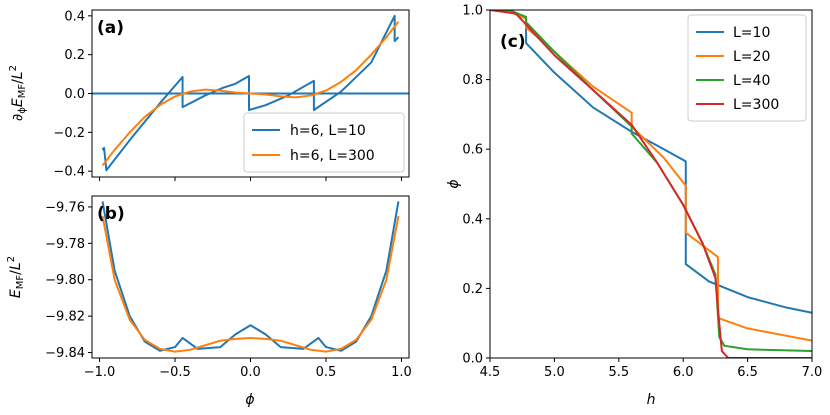  Describe the element at coordinates (65, 280) in the screenshot. I see `y-tick-label: −9.80` at that location.